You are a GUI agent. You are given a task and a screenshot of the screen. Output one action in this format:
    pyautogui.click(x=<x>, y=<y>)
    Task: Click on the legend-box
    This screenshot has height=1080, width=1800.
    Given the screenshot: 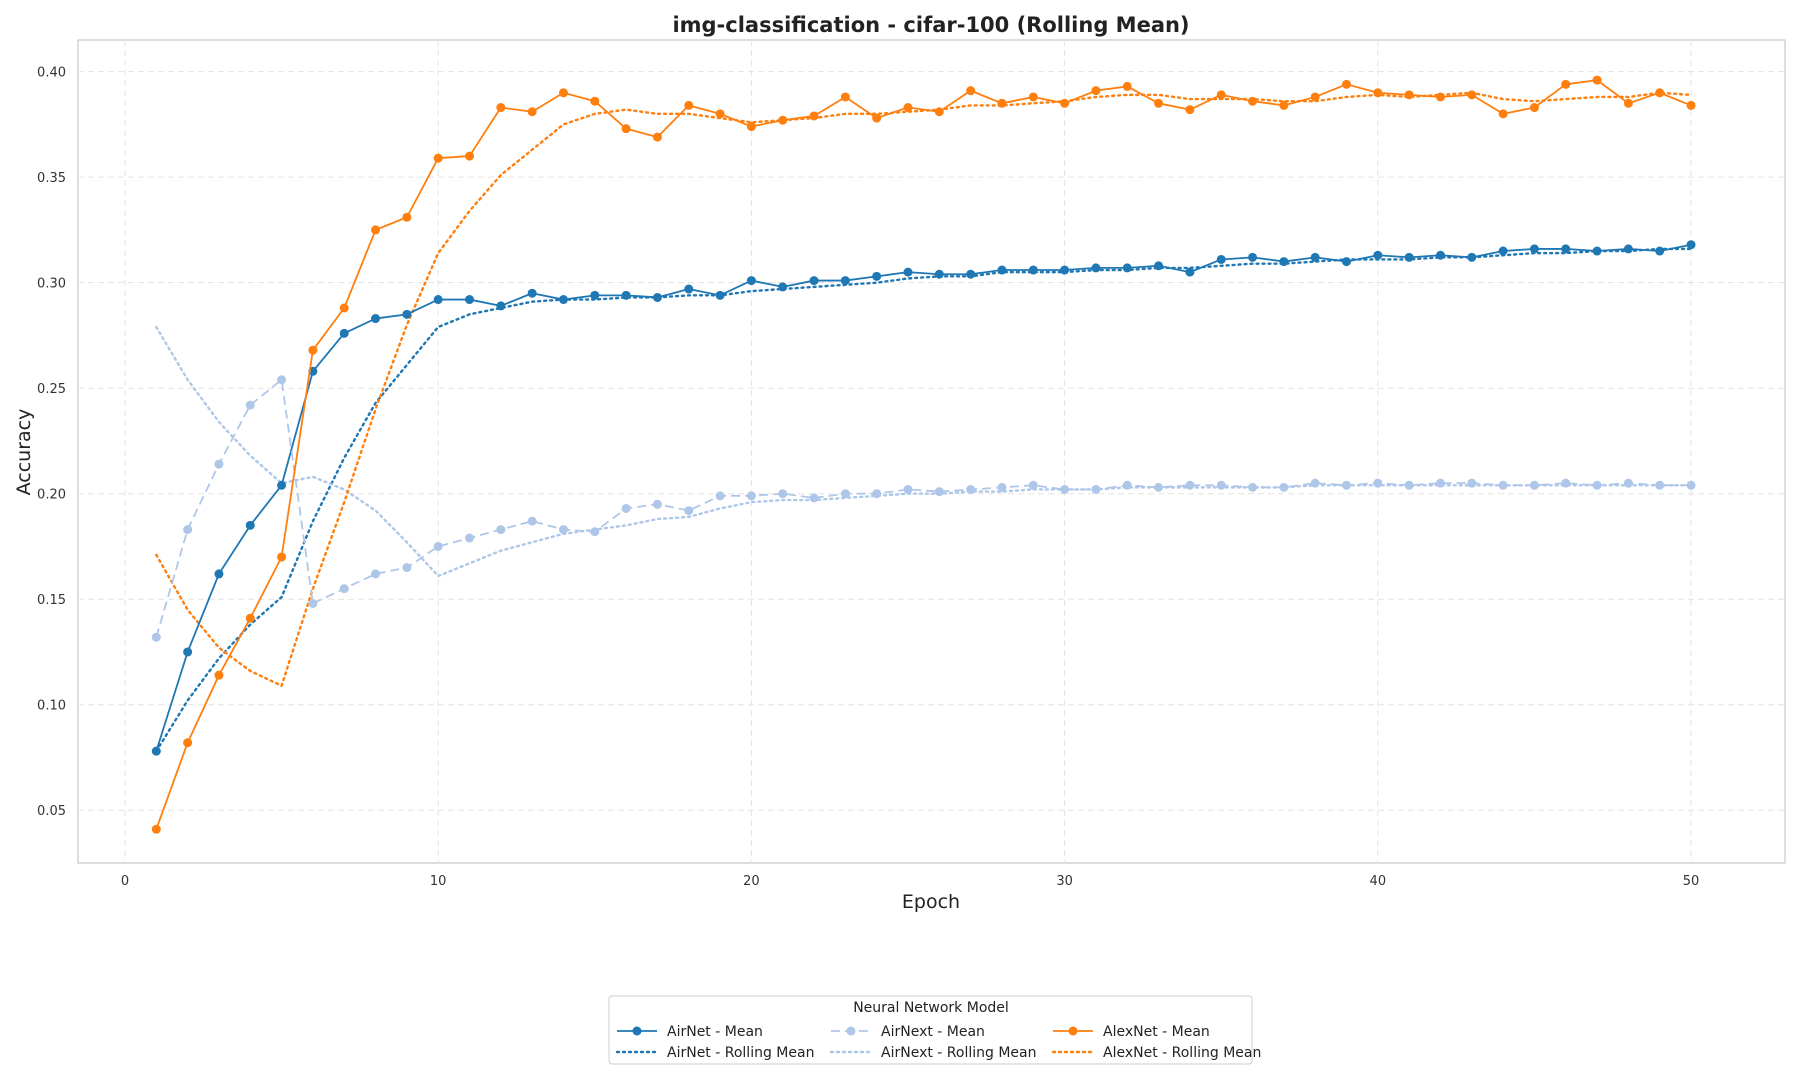 What is the action you would take?
    pyautogui.click(x=930, y=1030)
    